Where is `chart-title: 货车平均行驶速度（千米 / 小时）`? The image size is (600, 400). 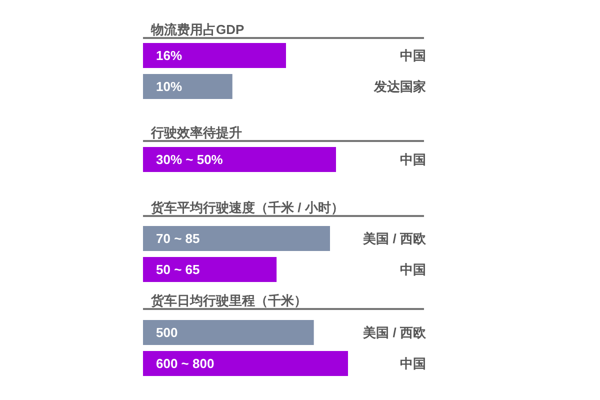 chart-title: 货车平均行驶速度（千米 / 小时） is located at coordinates (247, 207).